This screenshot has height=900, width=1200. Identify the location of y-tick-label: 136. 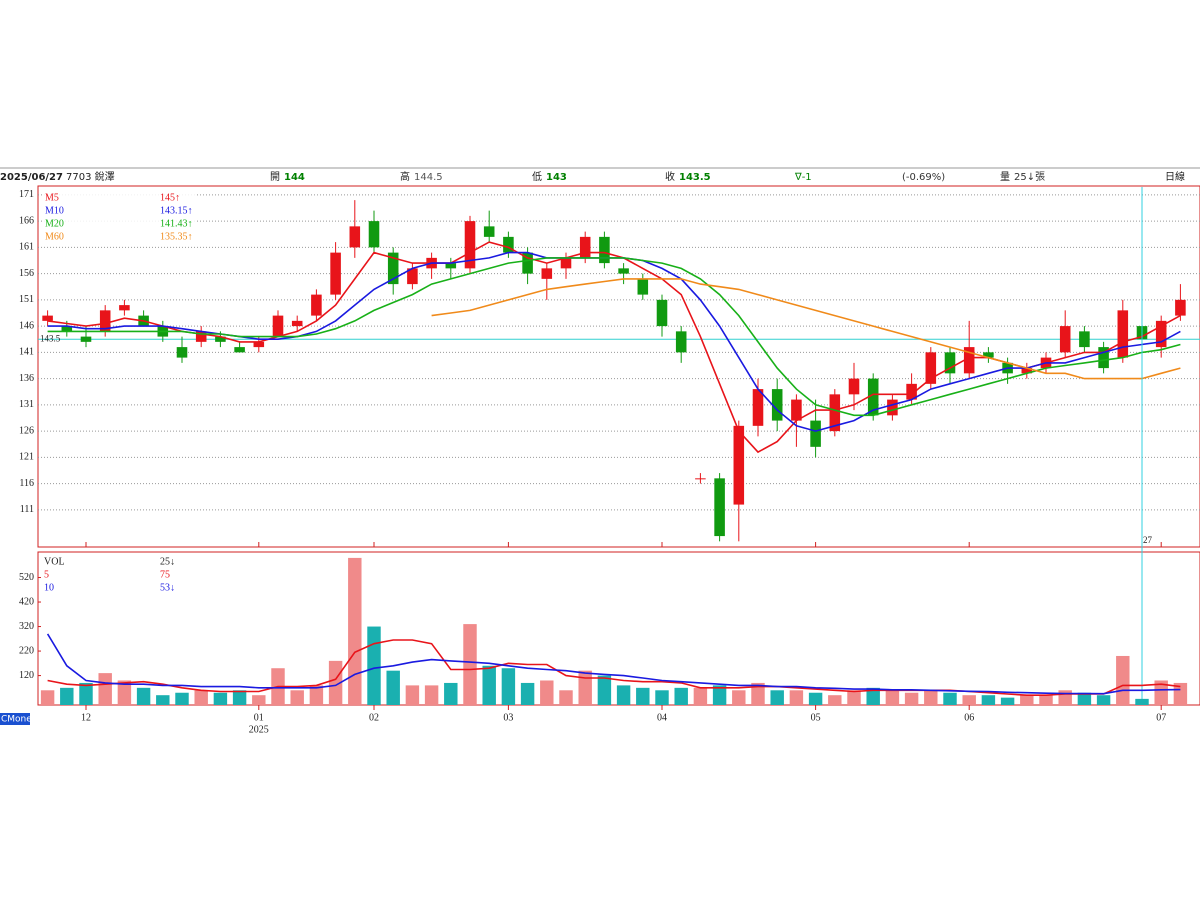
(26, 378).